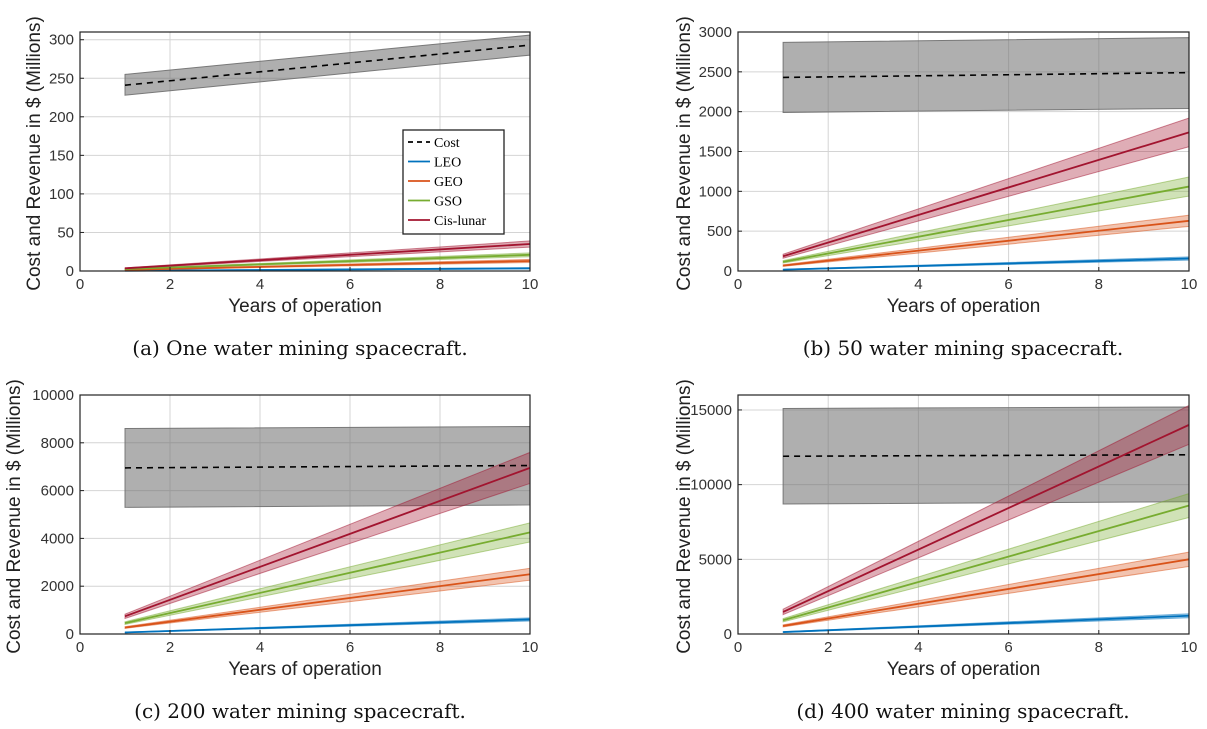  What do you see at coordinates (300, 711) in the screenshot?
I see `subfigure-caption: (c) 200 water mining spacecraft.` at bounding box center [300, 711].